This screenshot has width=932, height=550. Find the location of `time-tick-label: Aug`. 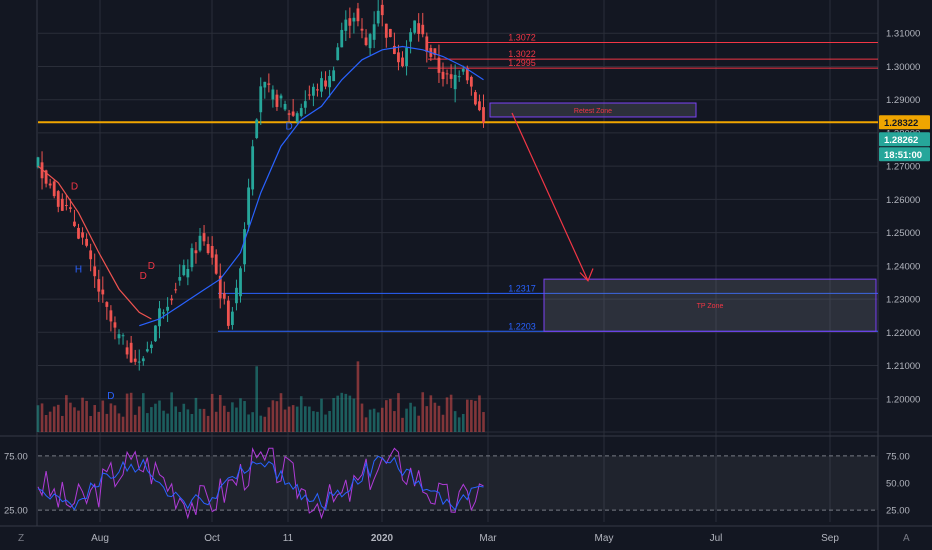

time-tick-label: Aug is located at coordinates (100, 538).